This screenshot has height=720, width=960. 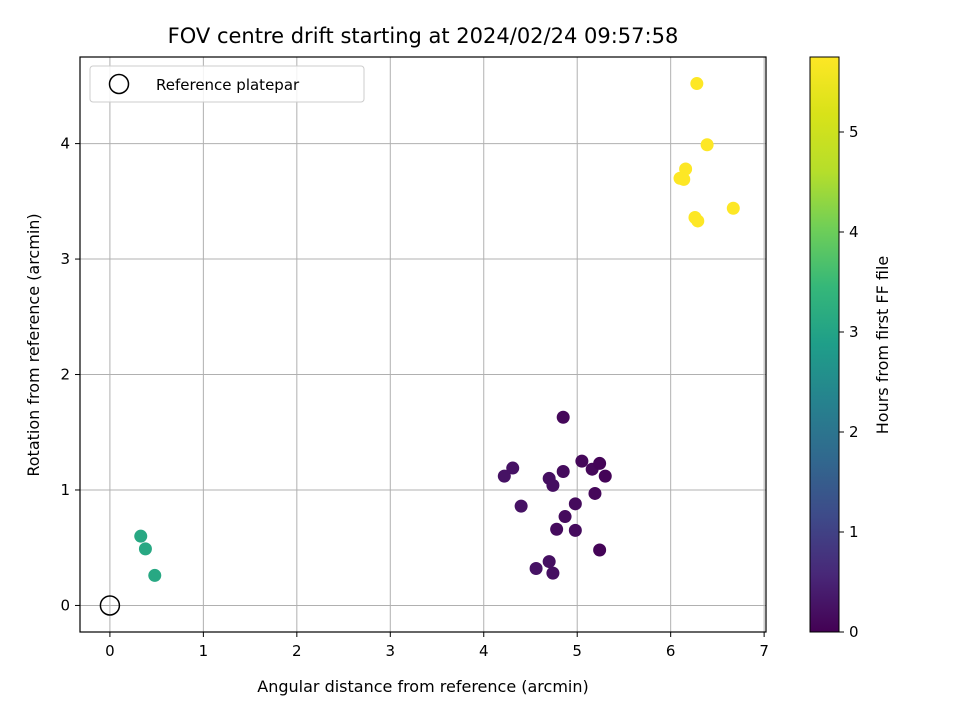 What do you see at coordinates (854, 332) in the screenshot?
I see `colorbar-tick-label: 3` at bounding box center [854, 332].